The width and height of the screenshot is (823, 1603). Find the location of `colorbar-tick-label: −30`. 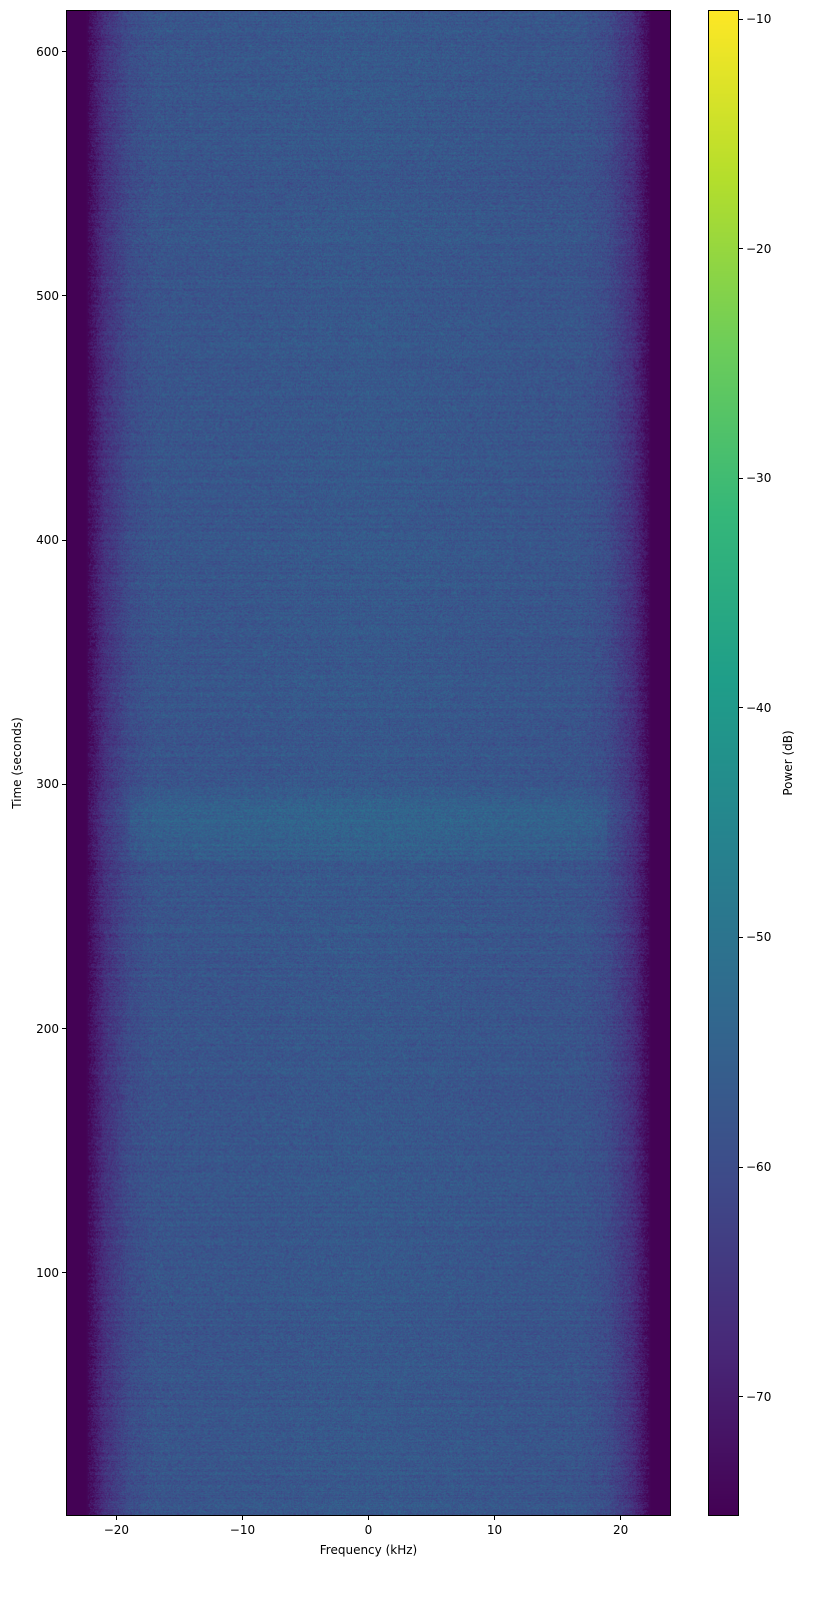

colorbar-tick-label: −30 is located at coordinates (759, 478).